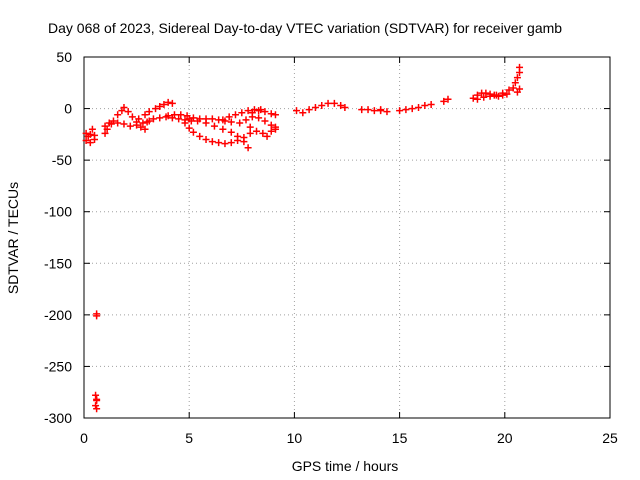  I want to click on x-axis-label: GPS time / hours, so click(345, 466).